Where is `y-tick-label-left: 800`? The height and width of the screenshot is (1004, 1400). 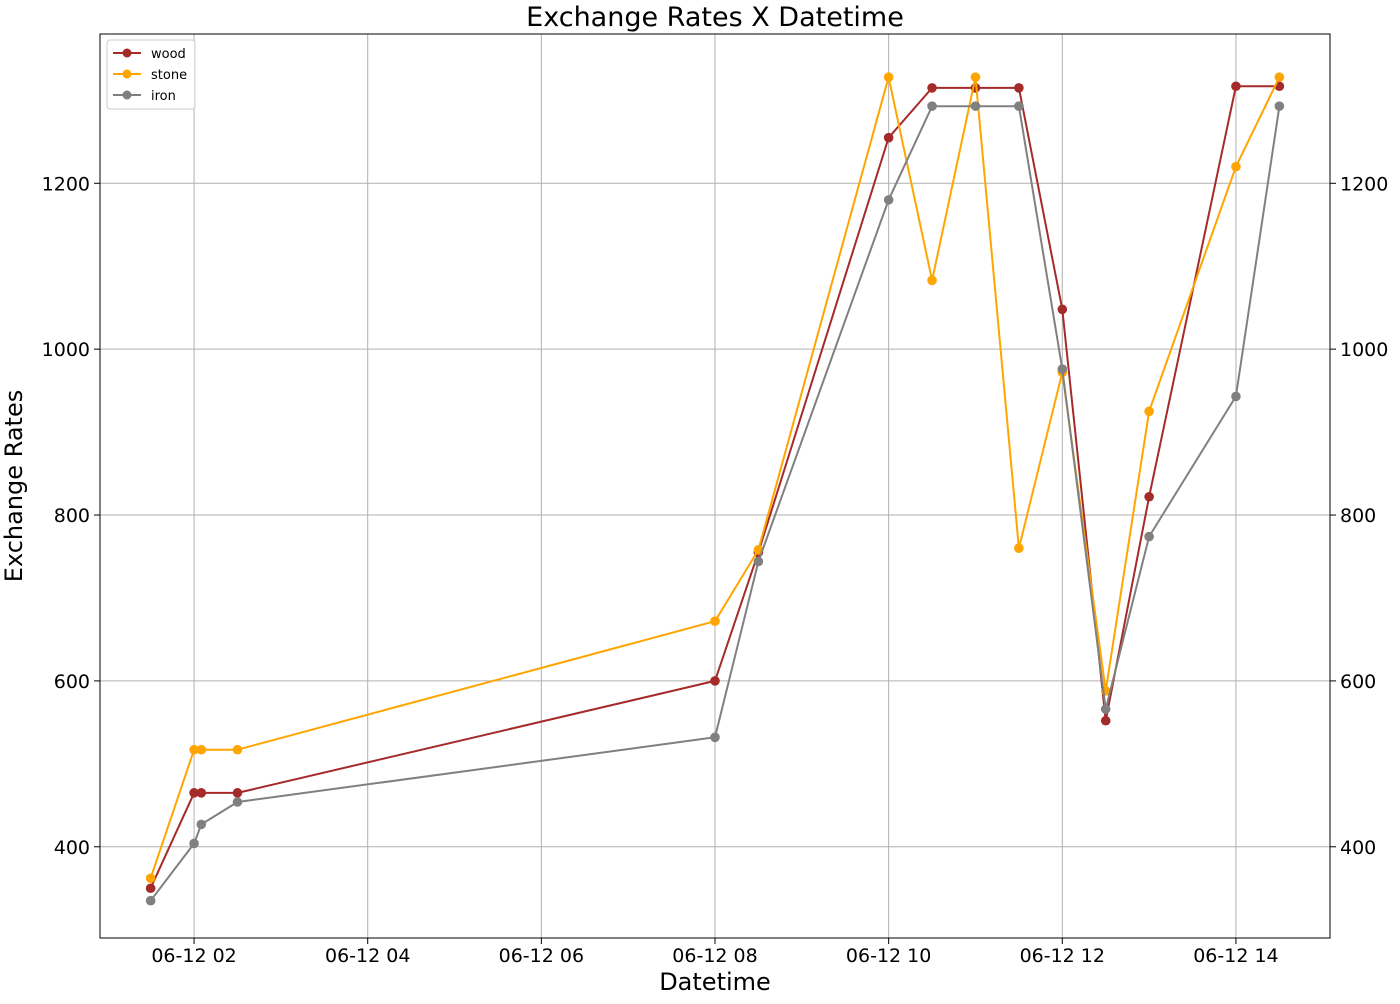
y-tick-label-left: 800 is located at coordinates (72, 516).